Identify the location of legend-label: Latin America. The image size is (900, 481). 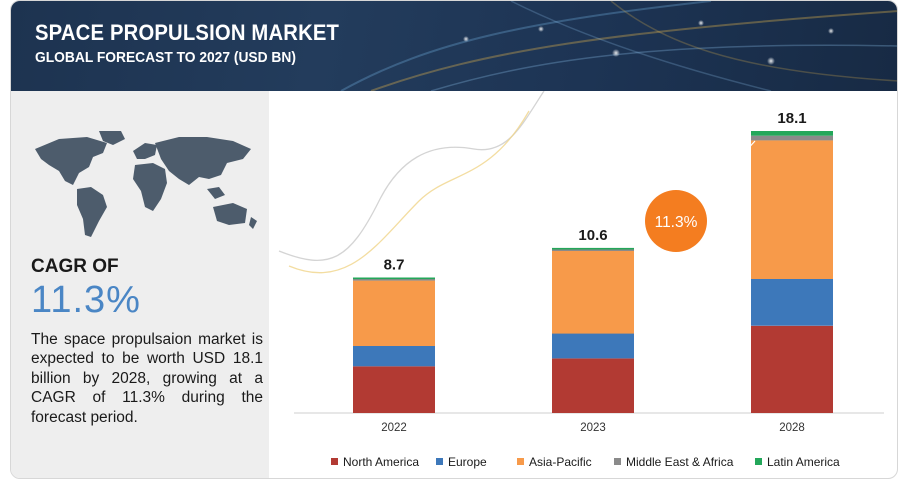
(803, 462).